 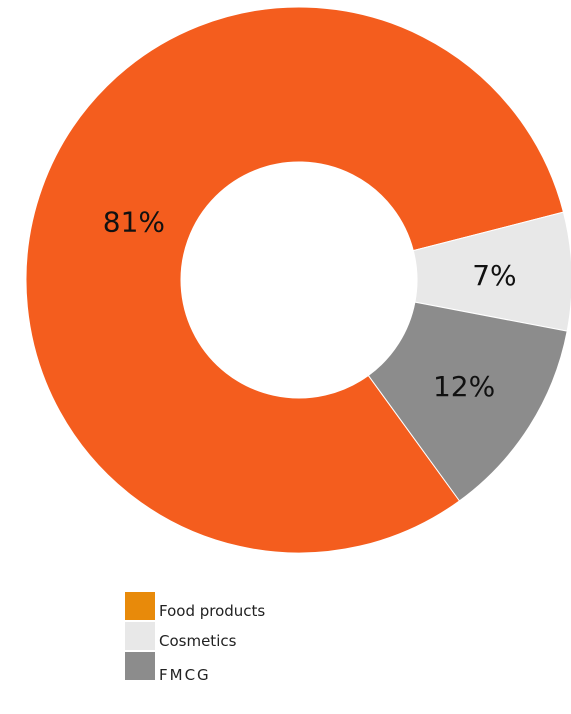 What do you see at coordinates (185, 675) in the screenshot?
I see `legend-label-fmcg: FMCG` at bounding box center [185, 675].